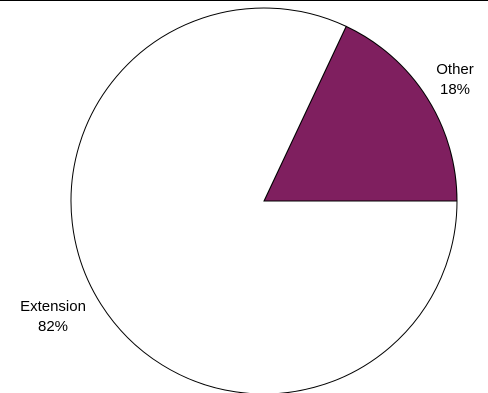 This screenshot has height=393, width=488. What do you see at coordinates (53, 326) in the screenshot?
I see `slice-value-label-extension: 82%` at bounding box center [53, 326].